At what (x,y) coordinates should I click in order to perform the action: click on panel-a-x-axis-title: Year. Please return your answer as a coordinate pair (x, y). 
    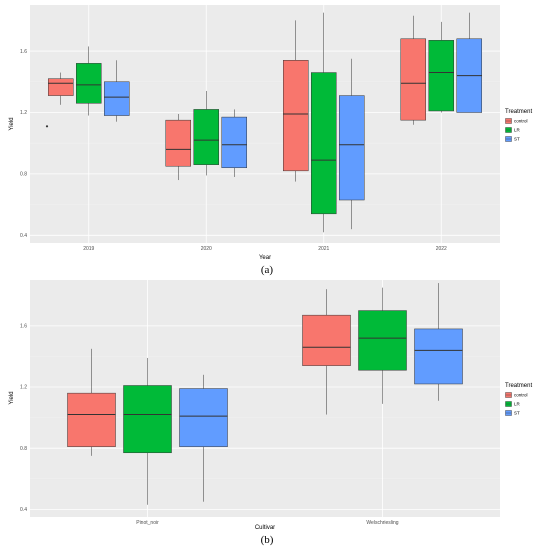
    Looking at the image, I should click on (265, 258).